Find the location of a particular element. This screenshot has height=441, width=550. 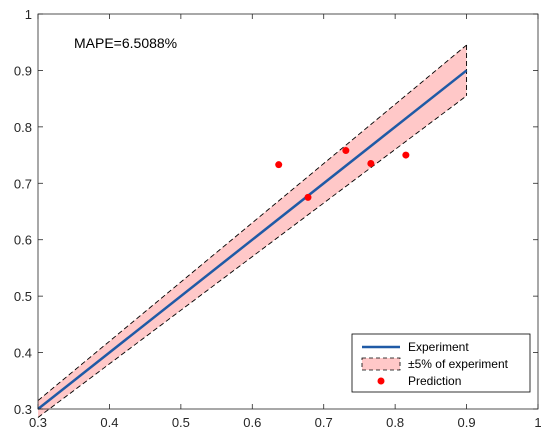

x-tick-label: 0.8 is located at coordinates (395, 422).